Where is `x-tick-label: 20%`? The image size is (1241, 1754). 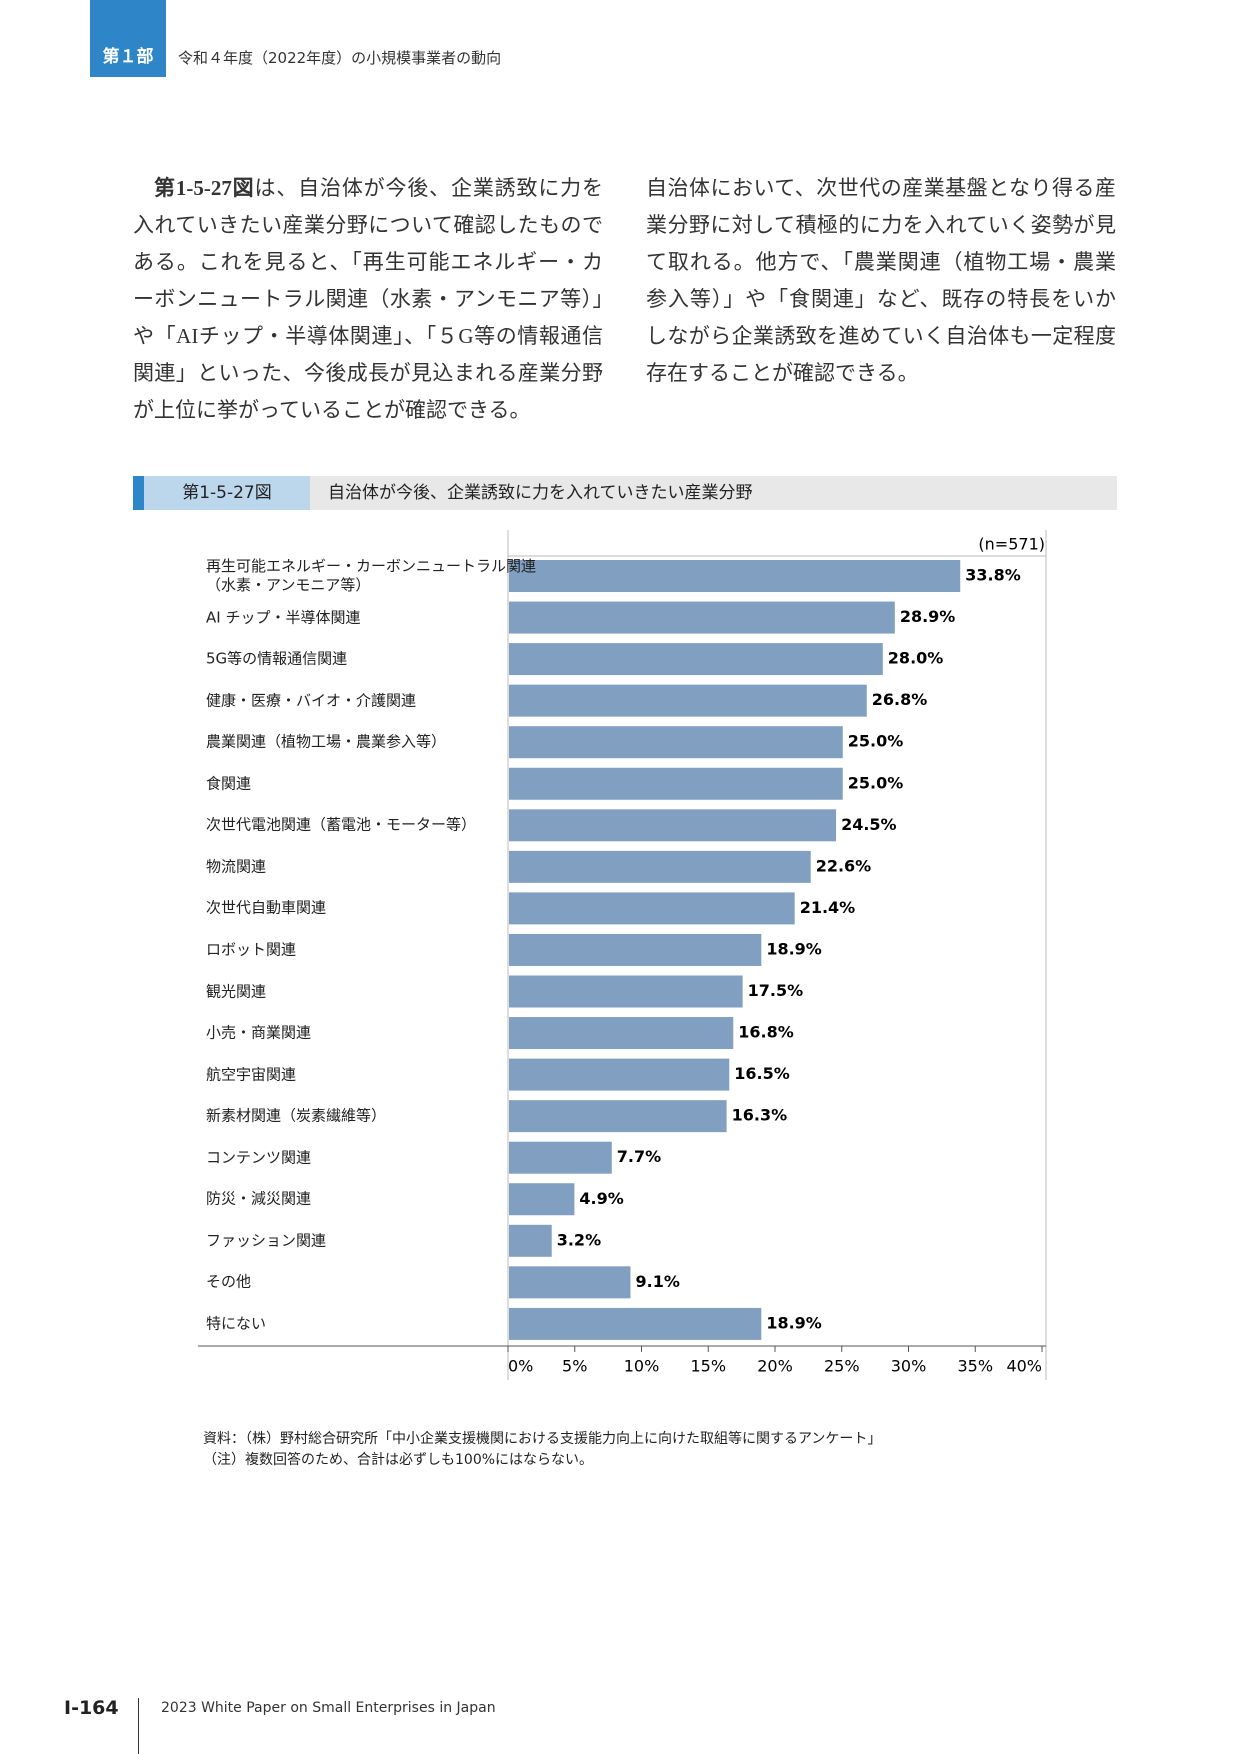
x-tick-label: 20% is located at coordinates (775, 1366).